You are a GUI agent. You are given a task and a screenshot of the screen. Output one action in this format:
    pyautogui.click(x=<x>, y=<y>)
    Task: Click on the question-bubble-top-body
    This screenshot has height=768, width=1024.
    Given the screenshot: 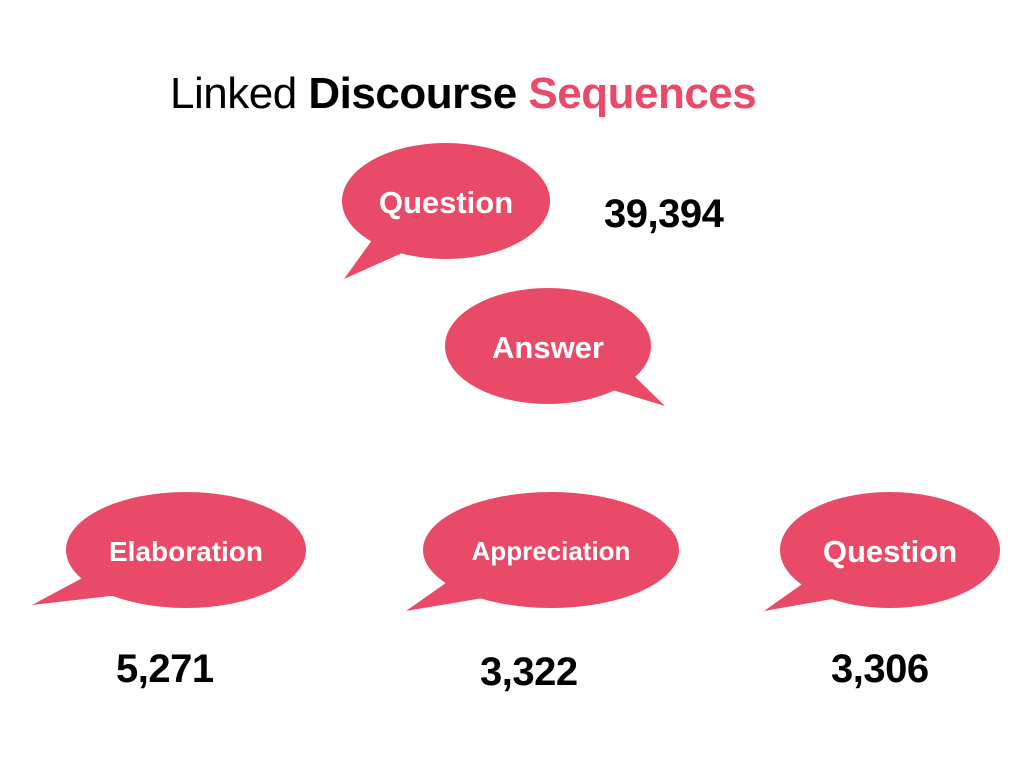 What is the action you would take?
    pyautogui.click(x=446, y=201)
    